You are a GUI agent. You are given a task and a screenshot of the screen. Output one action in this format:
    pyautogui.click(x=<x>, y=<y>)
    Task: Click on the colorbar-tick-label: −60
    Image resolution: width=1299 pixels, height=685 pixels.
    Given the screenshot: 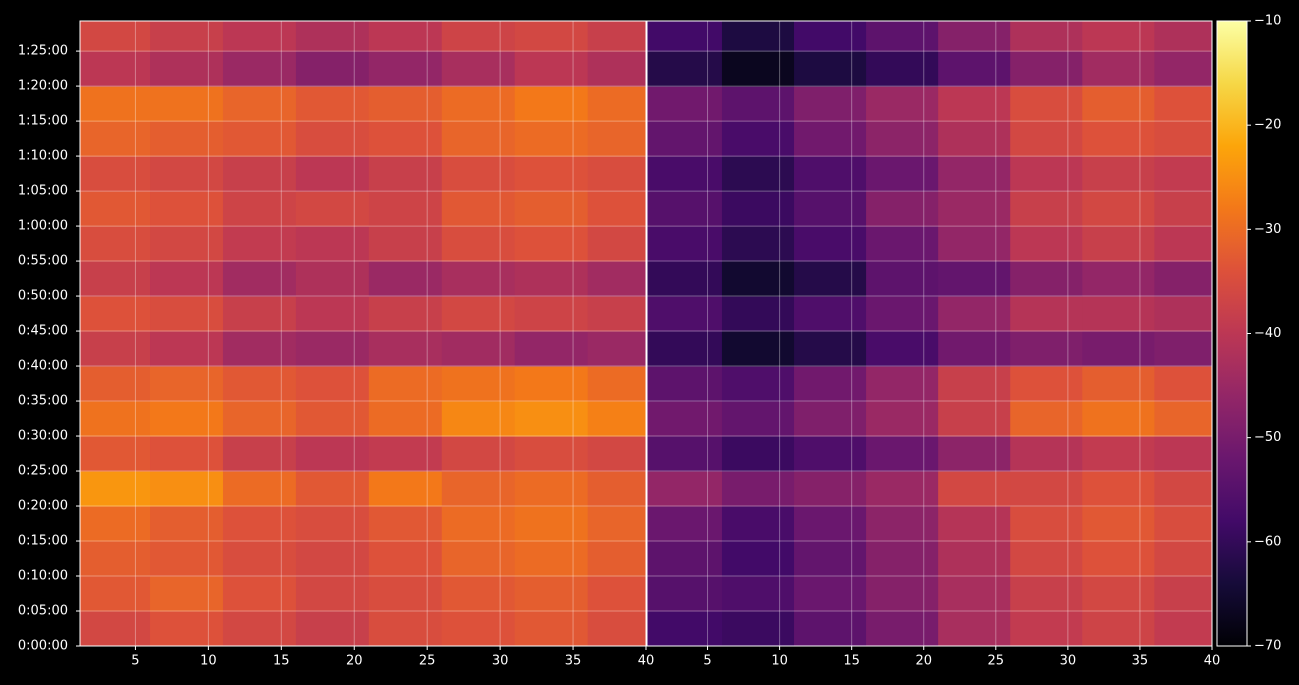 What is the action you would take?
    pyautogui.click(x=1267, y=541)
    